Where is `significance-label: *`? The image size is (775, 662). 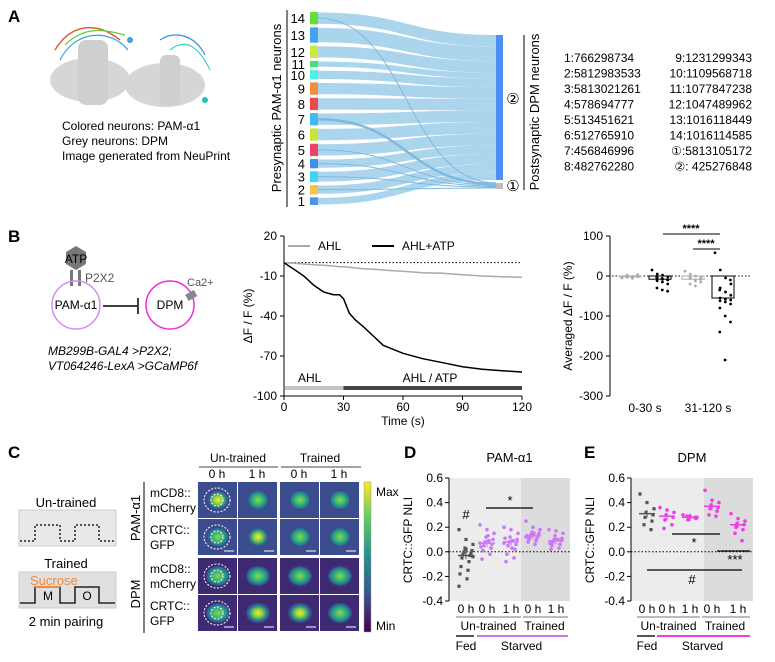
significance-label: * is located at coordinates (509, 500).